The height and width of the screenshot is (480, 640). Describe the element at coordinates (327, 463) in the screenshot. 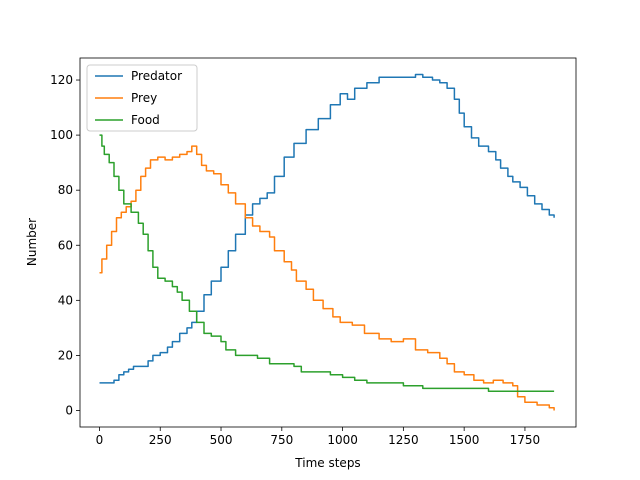

I see `x-axis-label: Time steps` at that location.